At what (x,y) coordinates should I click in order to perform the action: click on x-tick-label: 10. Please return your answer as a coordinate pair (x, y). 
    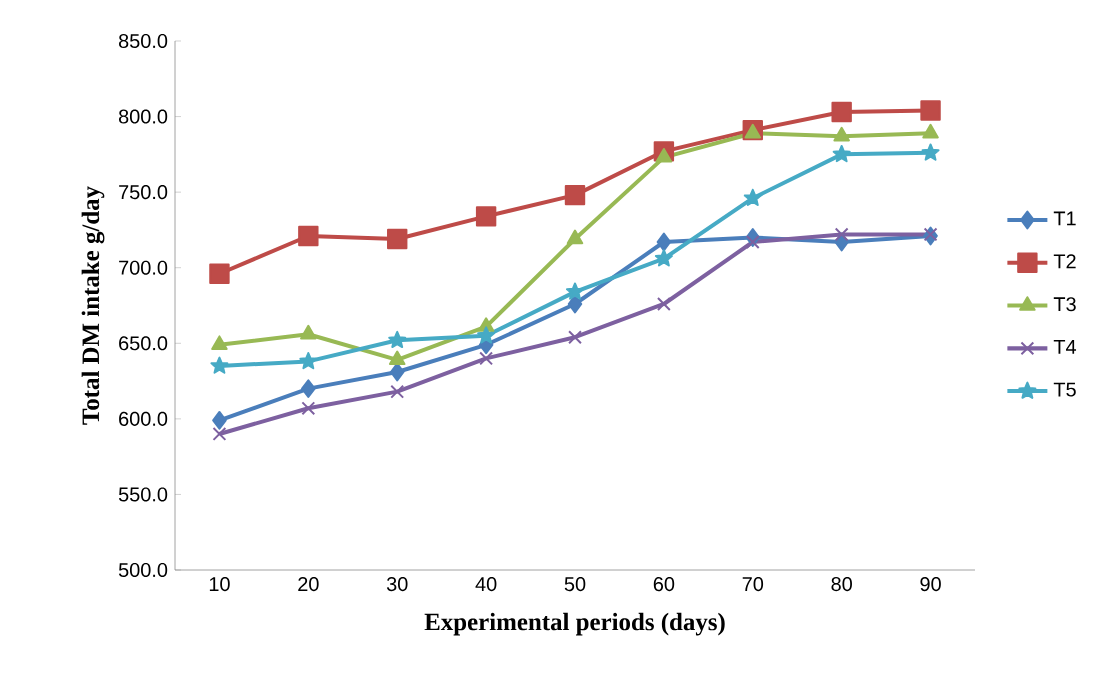
    Looking at the image, I should click on (219, 584).